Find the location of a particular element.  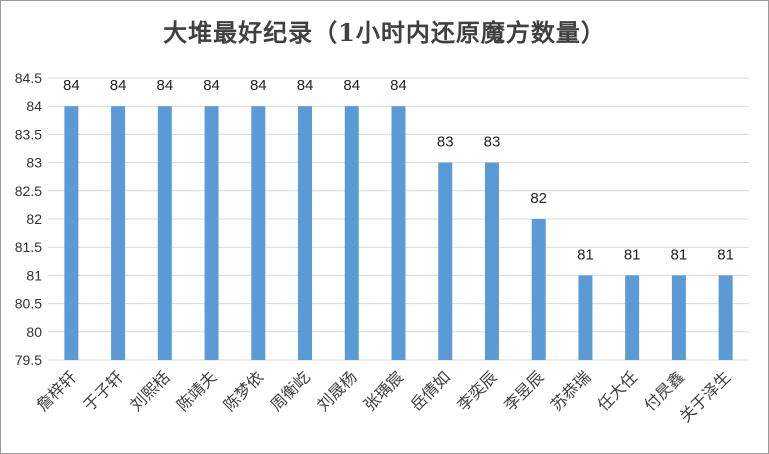

chart-title: 大堆最好纪录（1小时内还原魔方数量） is located at coordinates (384, 32).